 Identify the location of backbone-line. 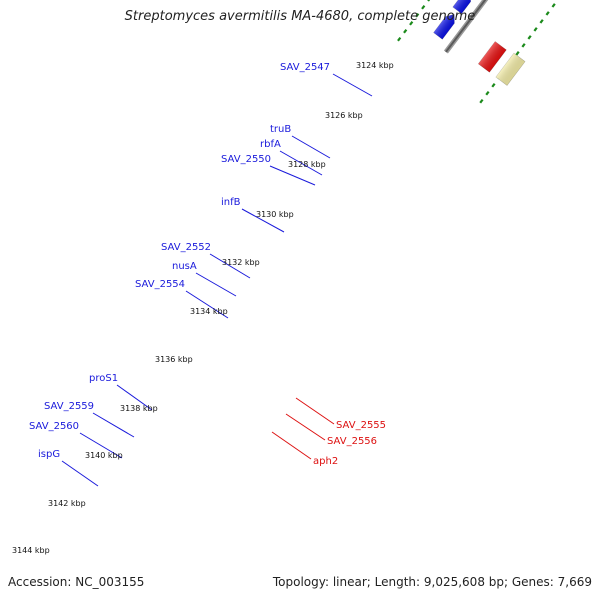
(466, 27).